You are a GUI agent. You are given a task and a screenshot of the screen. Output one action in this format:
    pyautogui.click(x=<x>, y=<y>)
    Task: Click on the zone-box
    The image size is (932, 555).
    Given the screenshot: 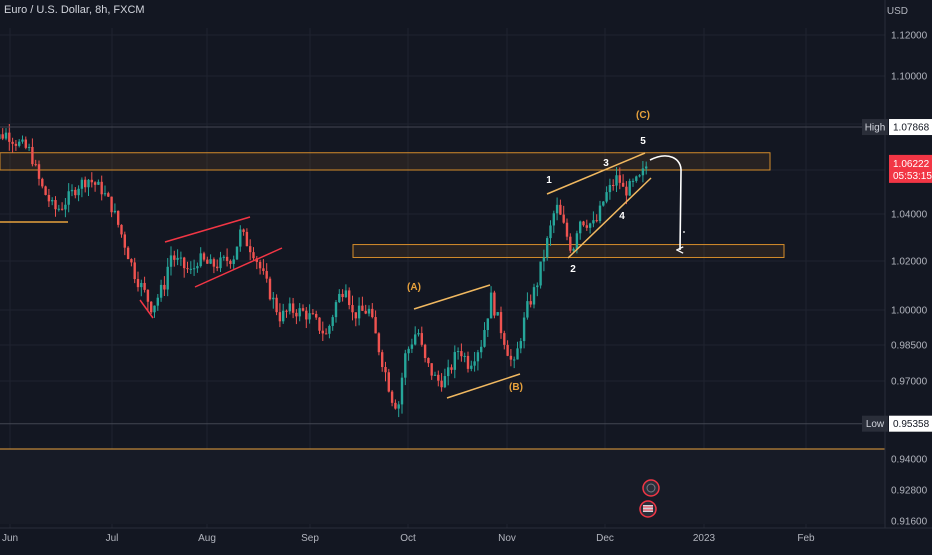 What is the action you would take?
    pyautogui.click(x=385, y=161)
    